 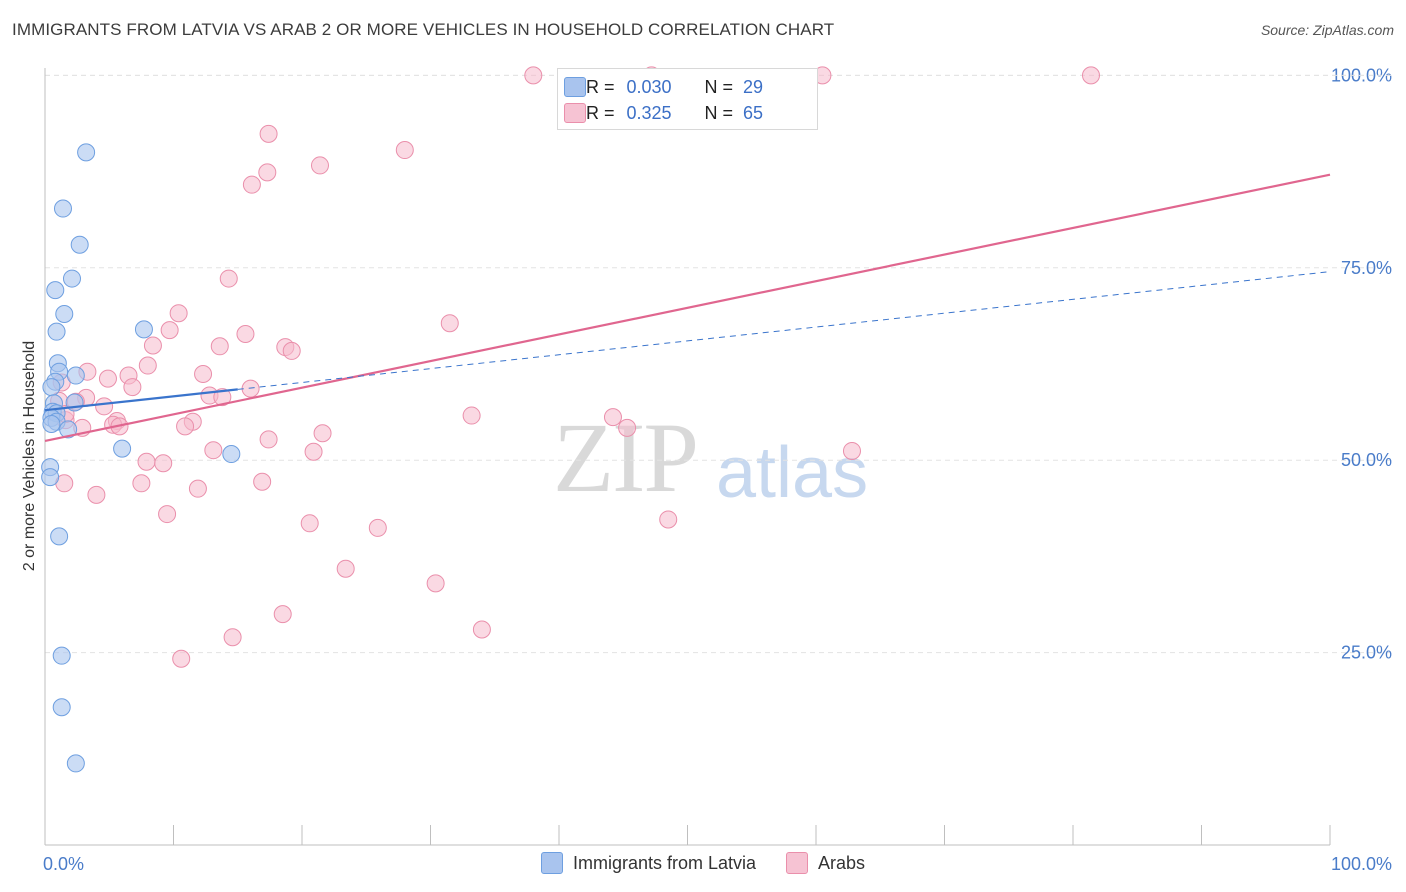 What do you see at coordinates (753, 86) in the screenshot?
I see `legend-n-value-latvia: 29` at bounding box center [753, 86].